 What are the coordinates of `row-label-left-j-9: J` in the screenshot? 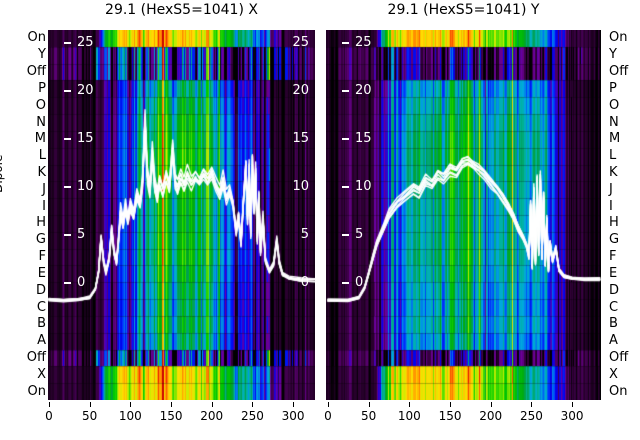 It's located at (44, 189).